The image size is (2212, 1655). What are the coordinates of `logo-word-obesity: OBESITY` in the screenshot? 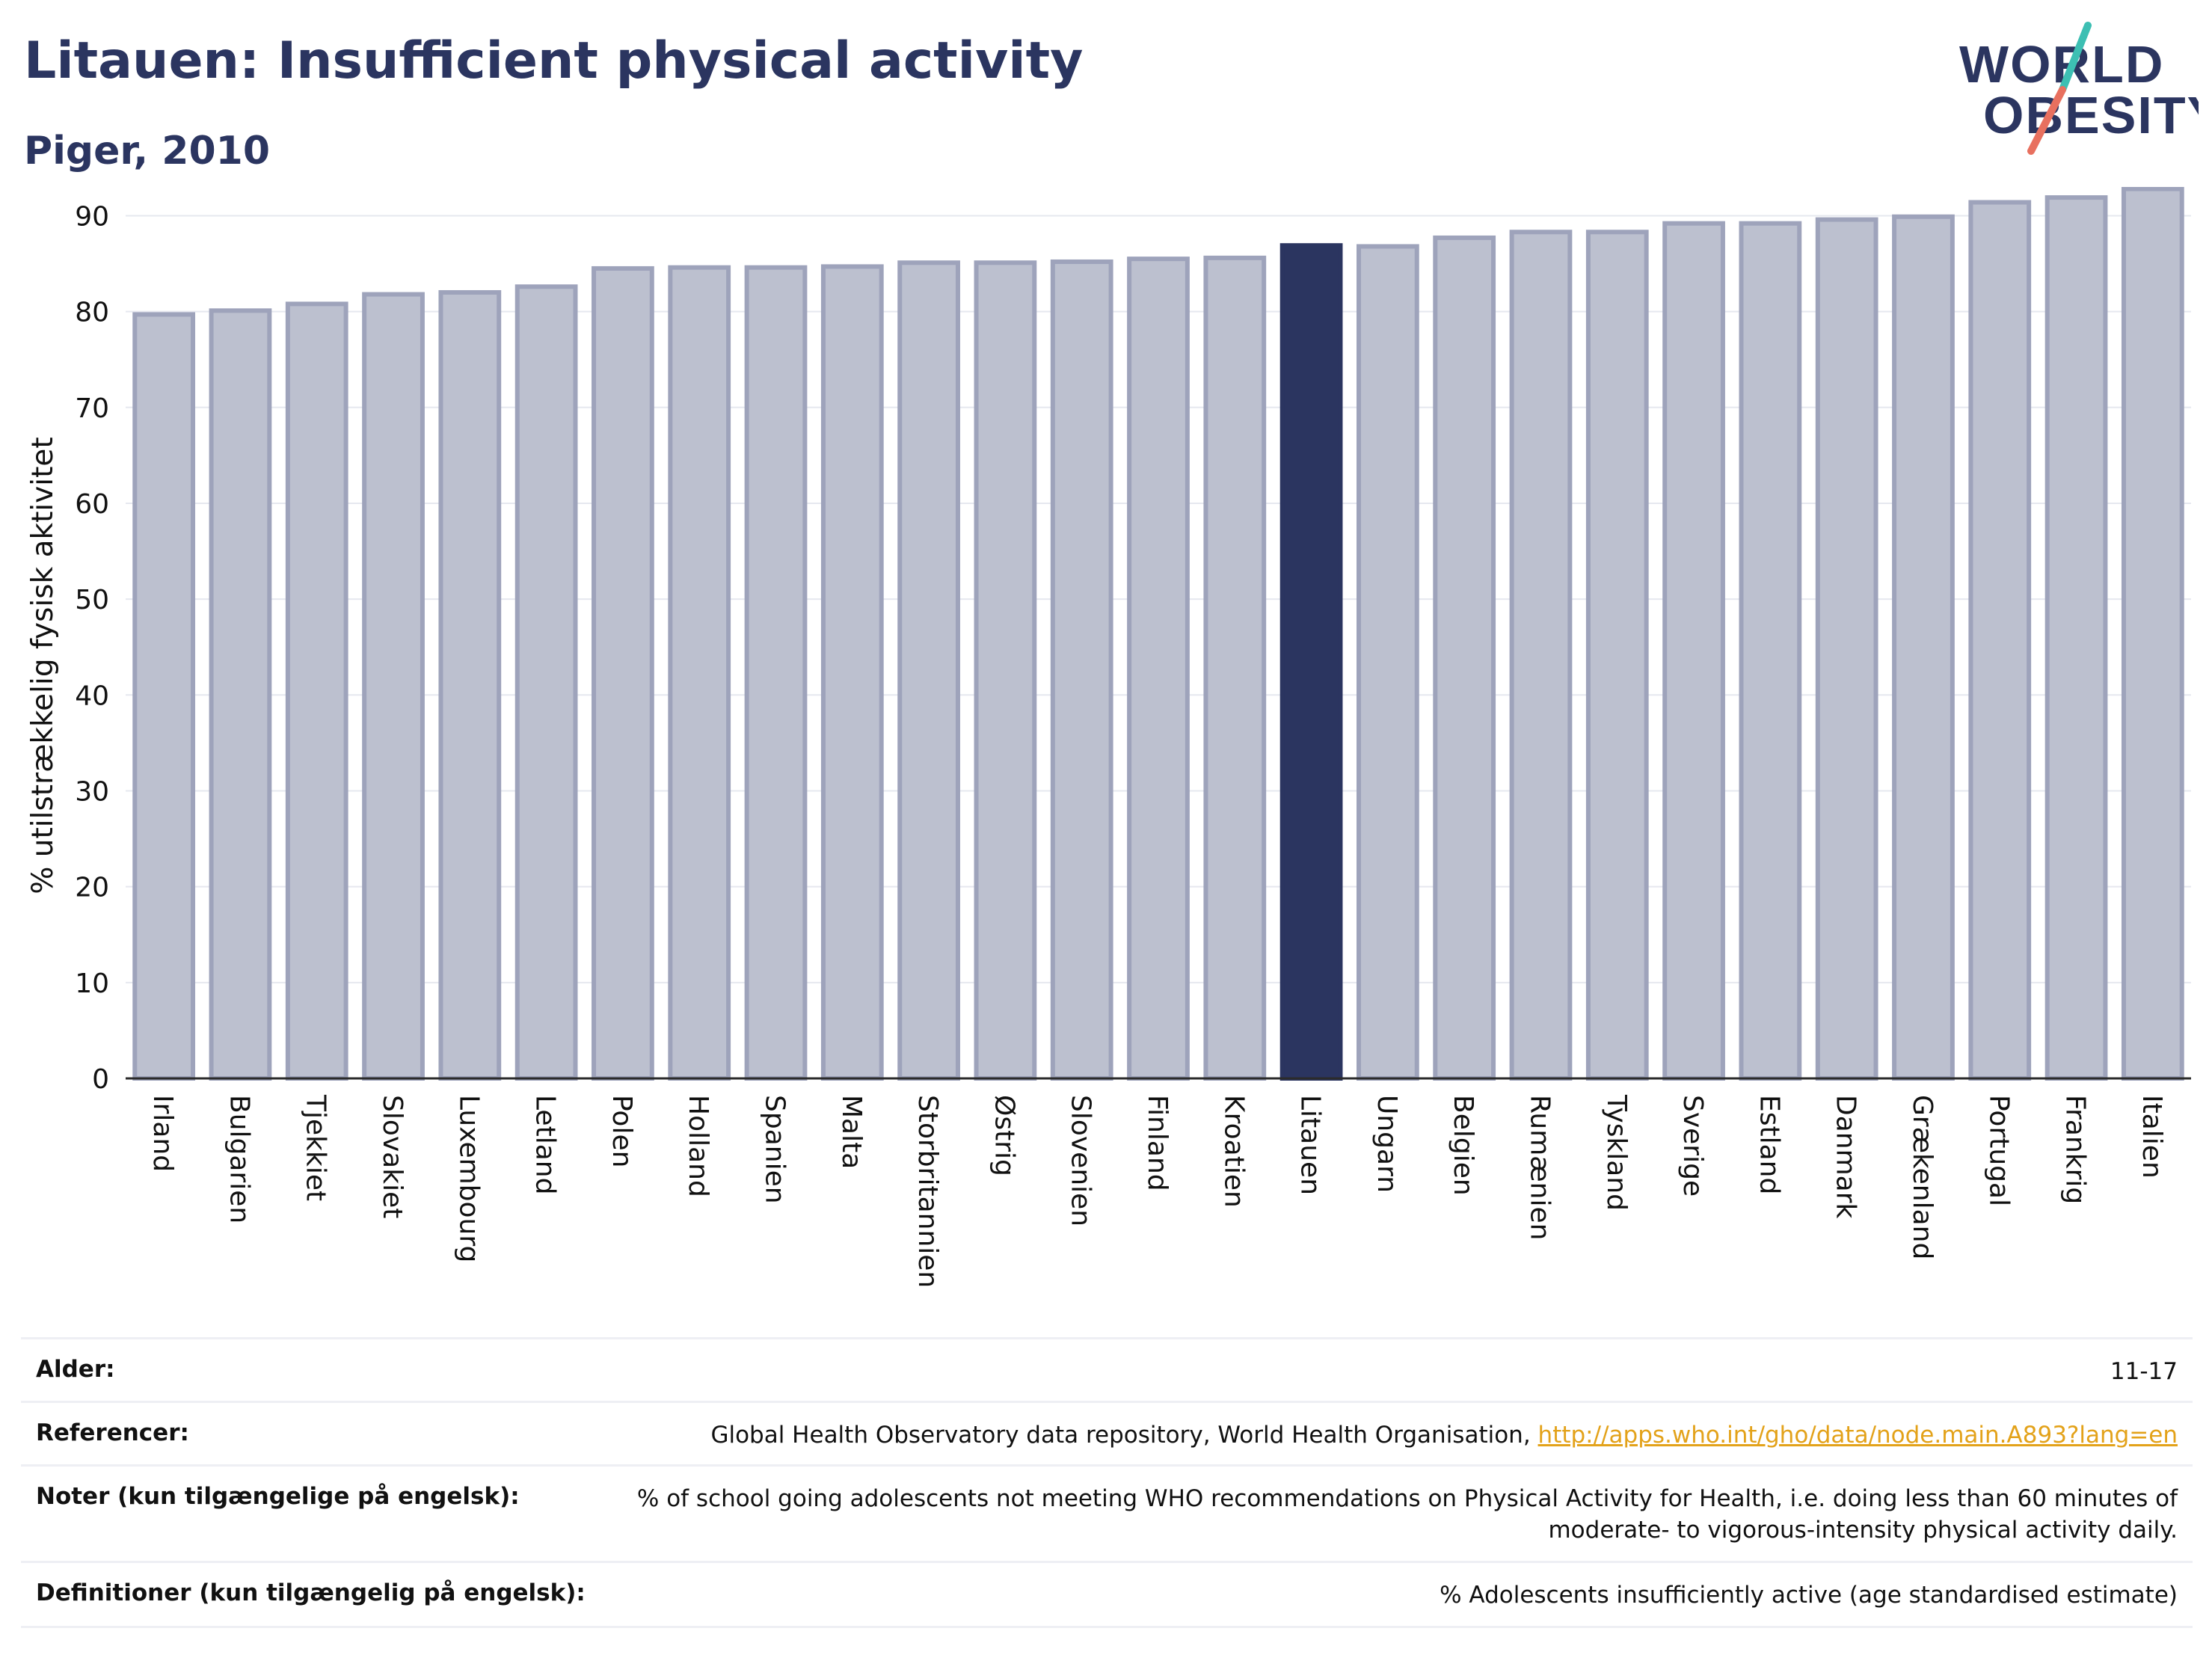 It's located at (2091, 115).